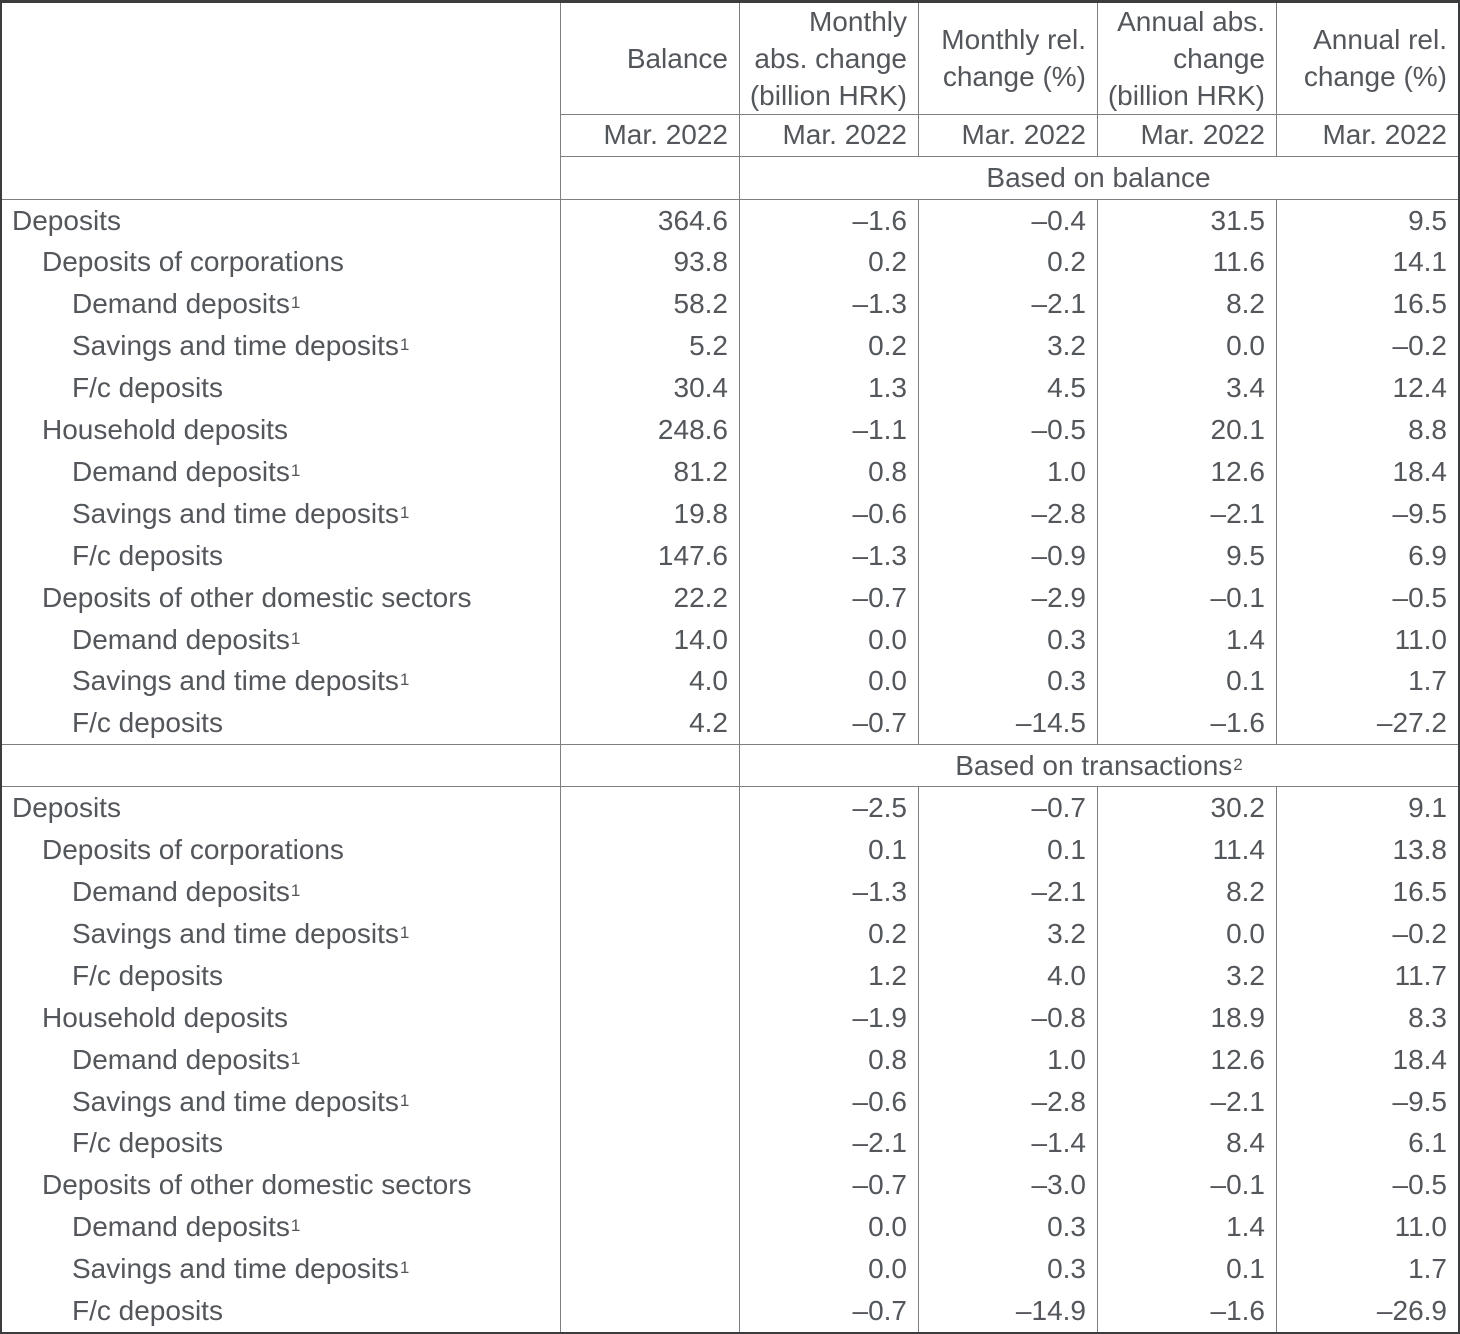 The image size is (1460, 1334). Describe the element at coordinates (1186, 555) in the screenshot. I see `value-cell: 9.5` at that location.